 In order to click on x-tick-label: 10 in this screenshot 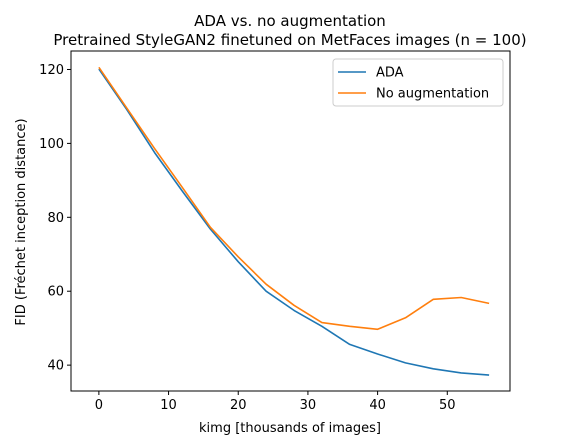, I will do `click(168, 405)`.